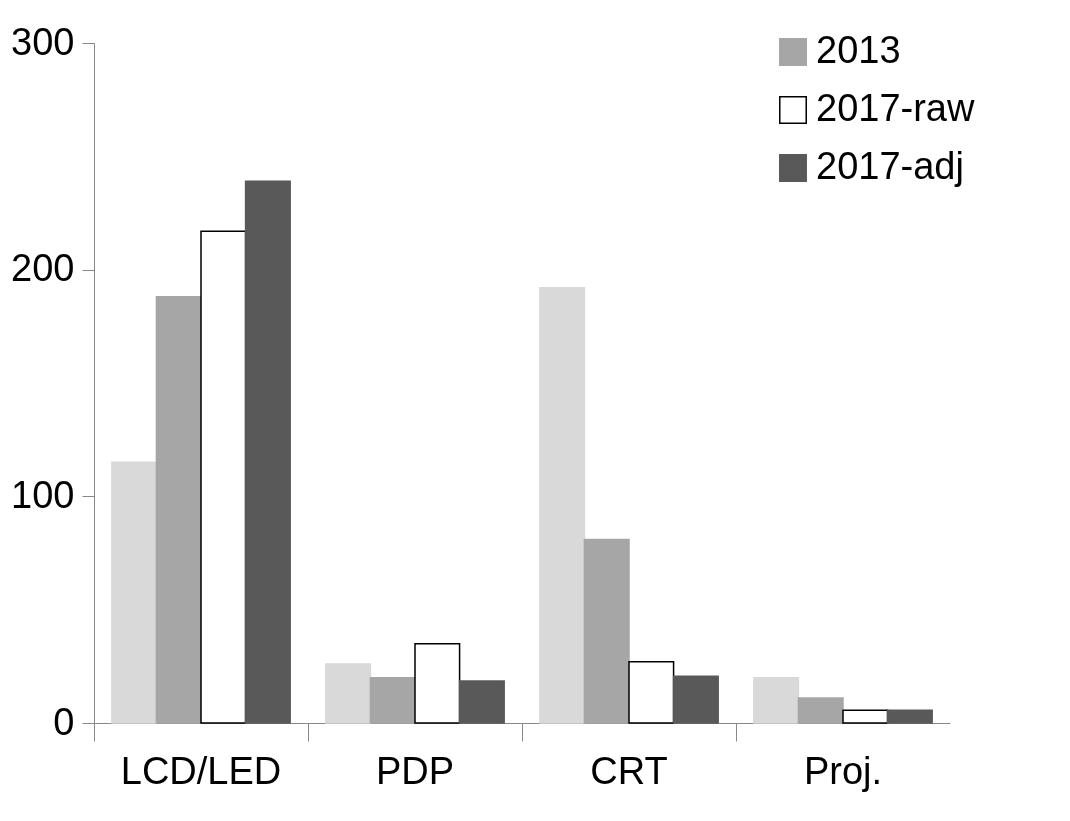 The width and height of the screenshot is (1070, 821). I want to click on y-tick-label: 100, so click(43, 494).